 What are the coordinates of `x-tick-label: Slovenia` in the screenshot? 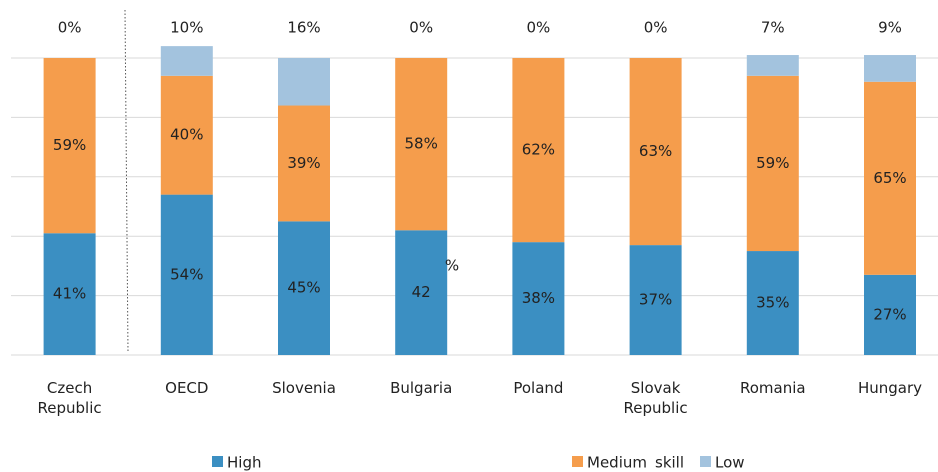 It's located at (304, 388).